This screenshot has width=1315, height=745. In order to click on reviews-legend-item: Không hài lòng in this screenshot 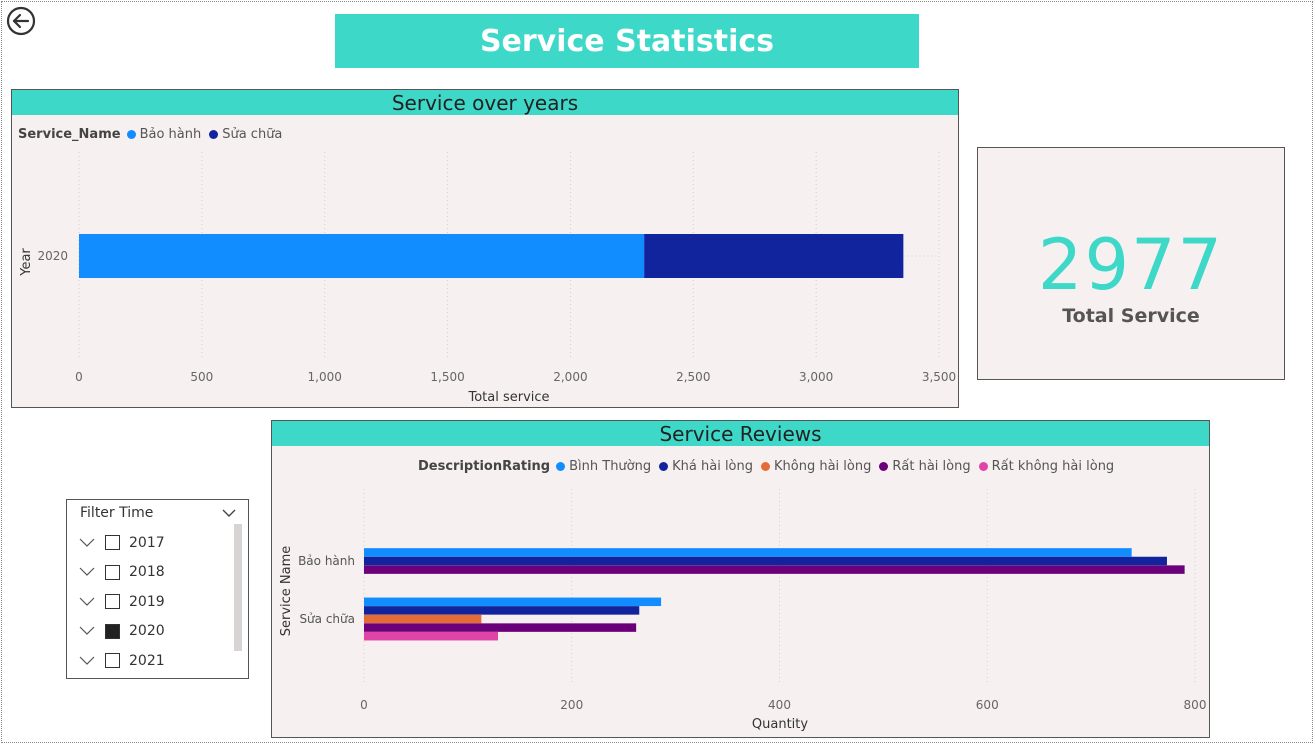, I will do `click(816, 466)`.